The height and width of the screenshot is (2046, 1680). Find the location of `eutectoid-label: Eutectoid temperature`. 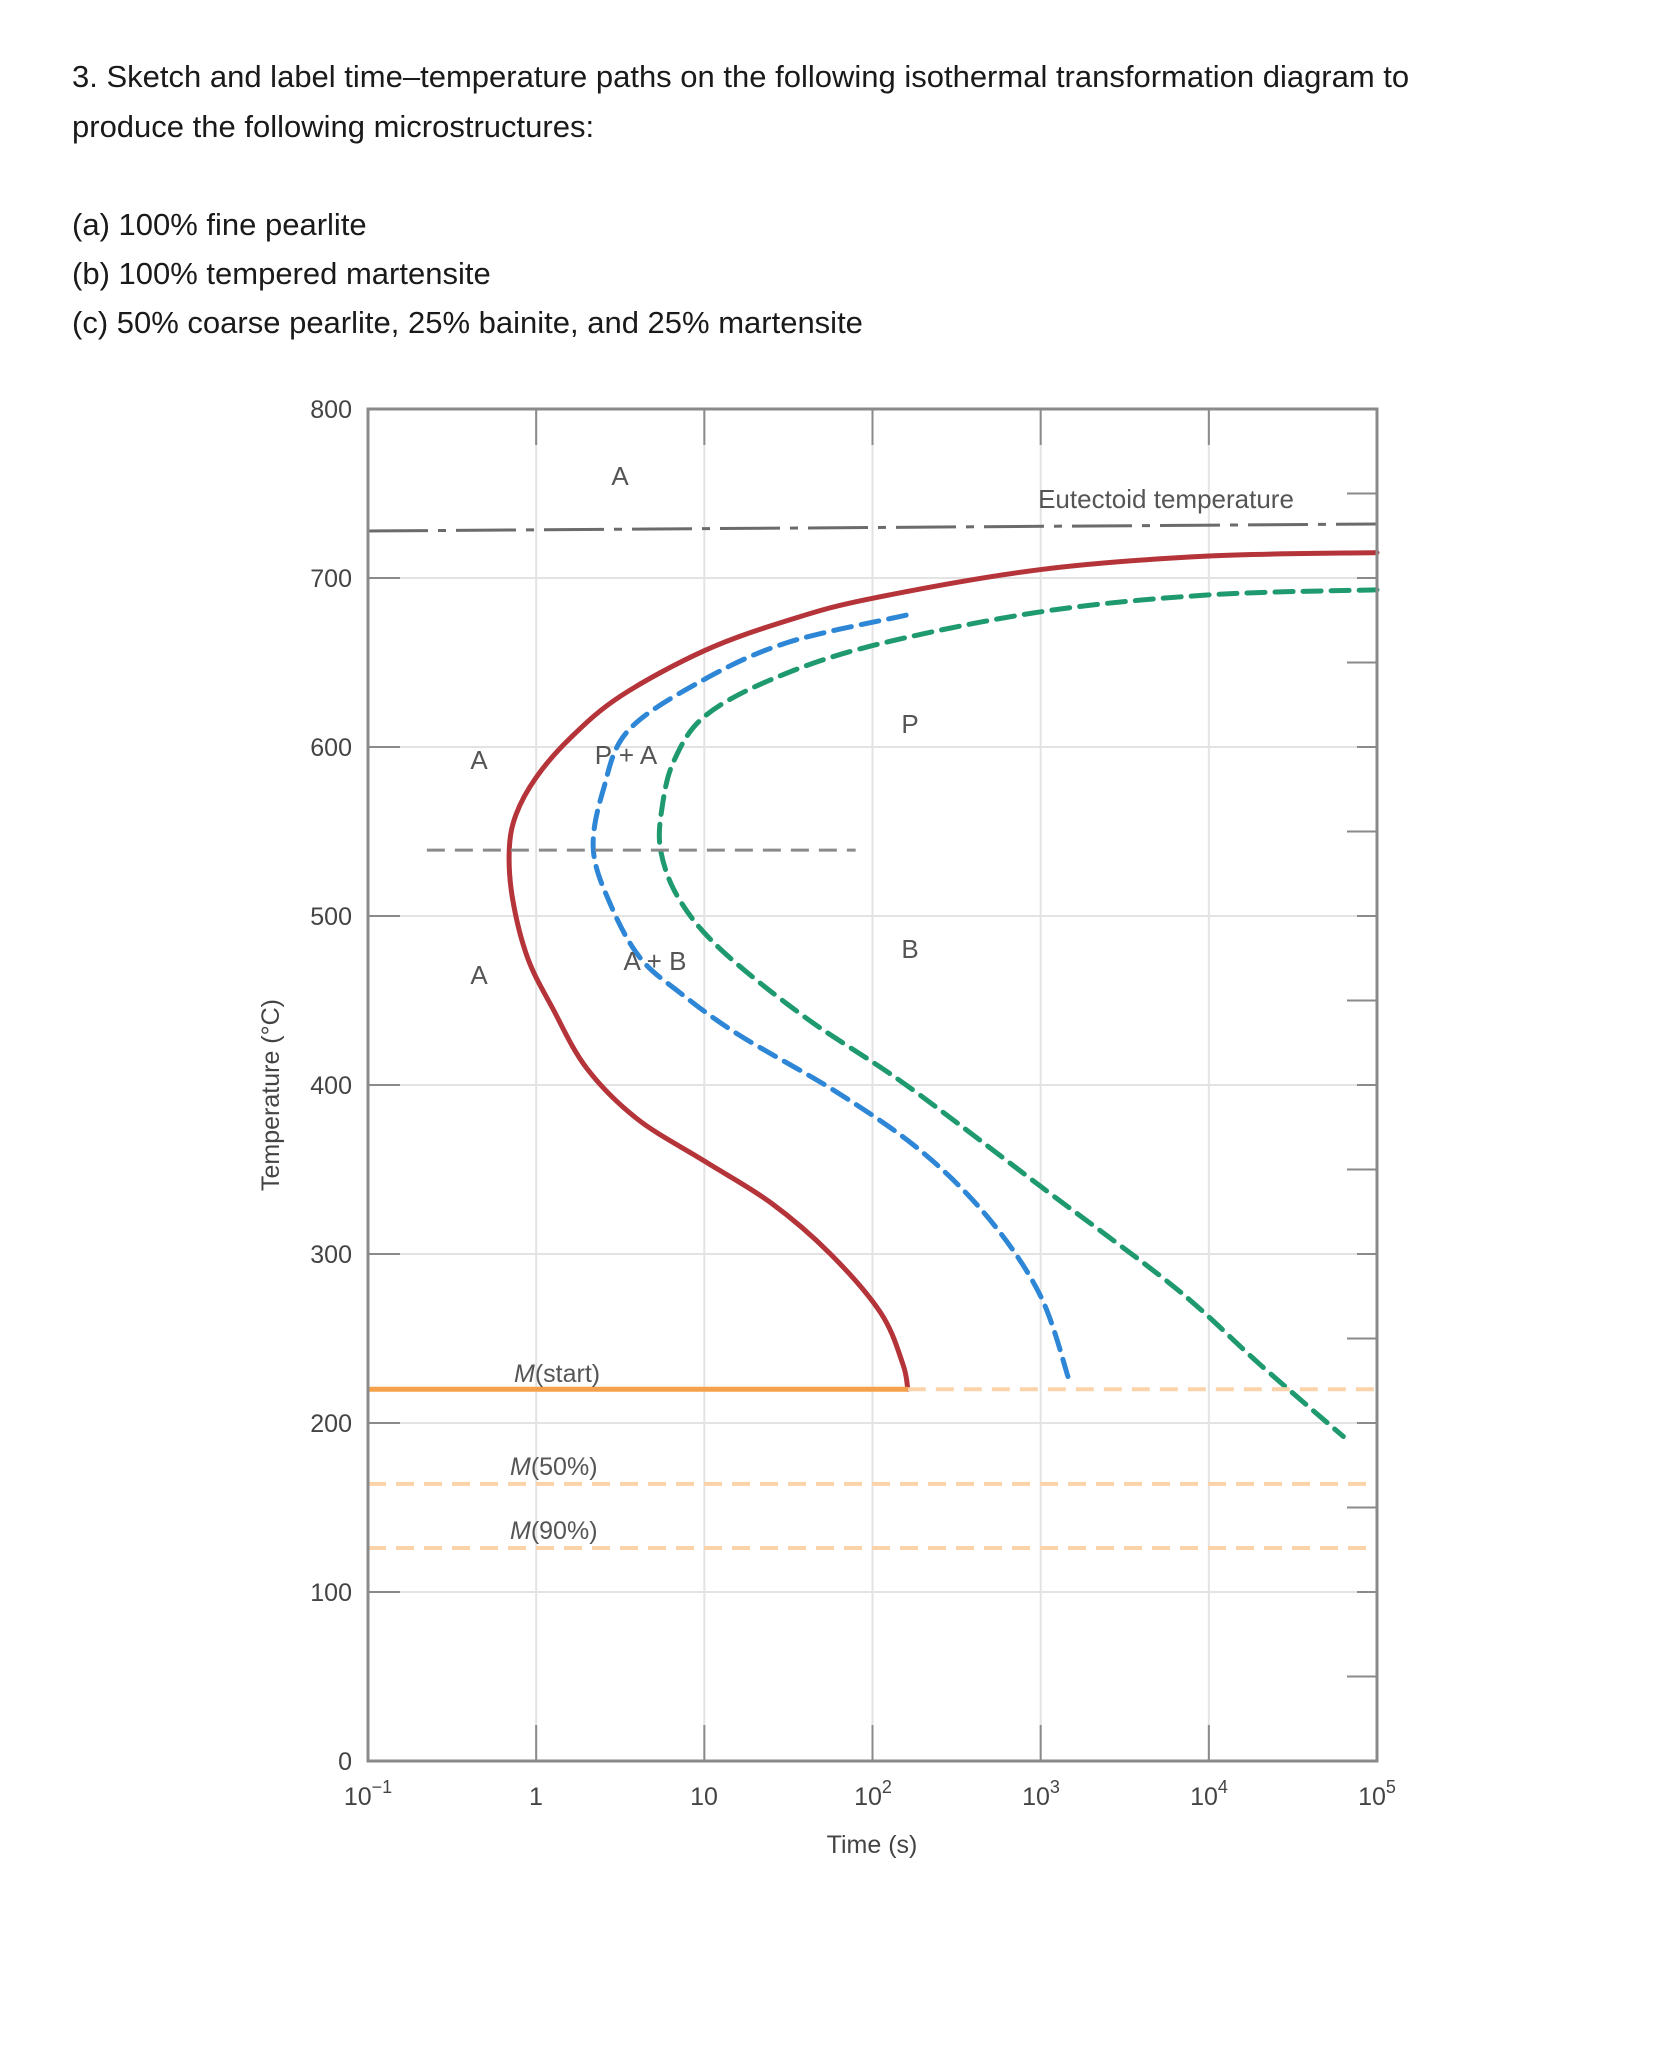

eutectoid-label: Eutectoid temperature is located at coordinates (1166, 499).